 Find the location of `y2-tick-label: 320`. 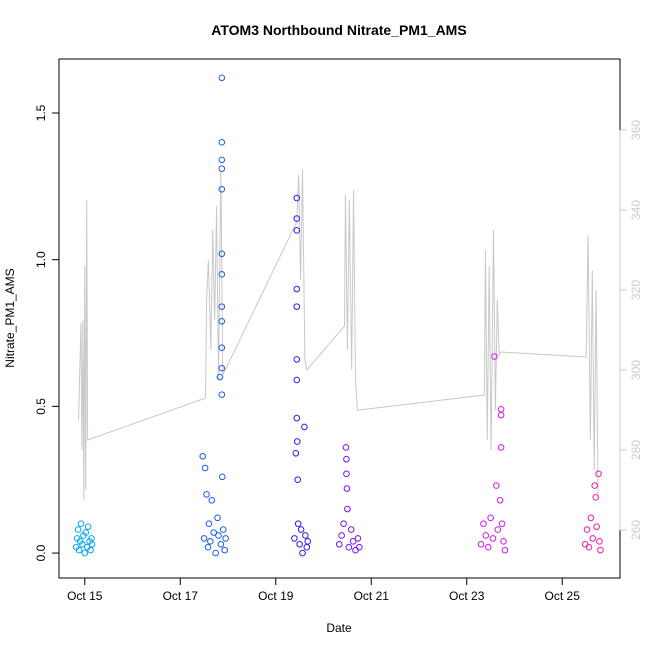

y2-tick-label: 320 is located at coordinates (636, 290).